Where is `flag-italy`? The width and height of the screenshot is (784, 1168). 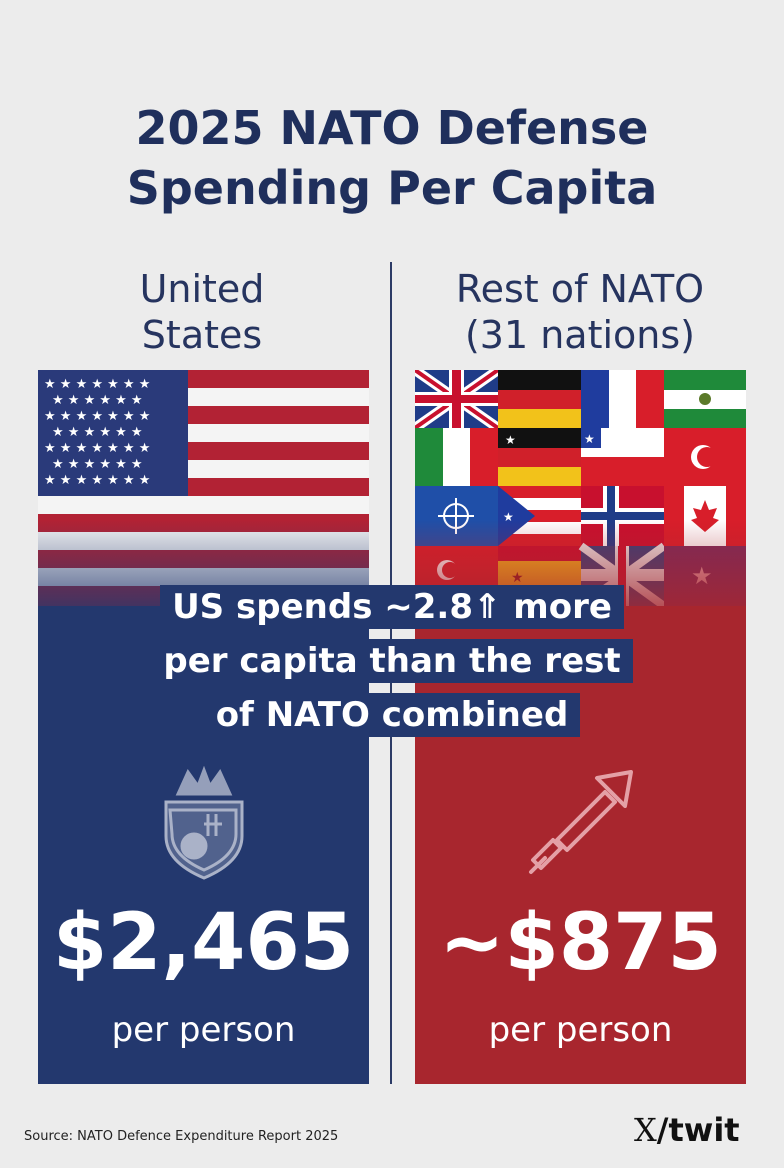 flag-italy is located at coordinates (456, 457).